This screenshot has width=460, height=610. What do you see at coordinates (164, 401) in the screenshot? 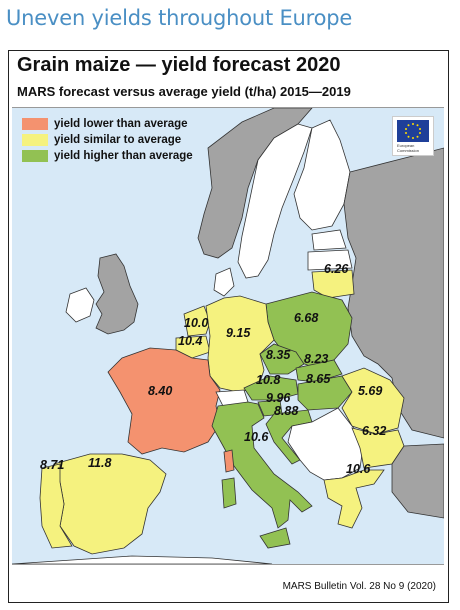
I see `france-shape` at bounding box center [164, 401].